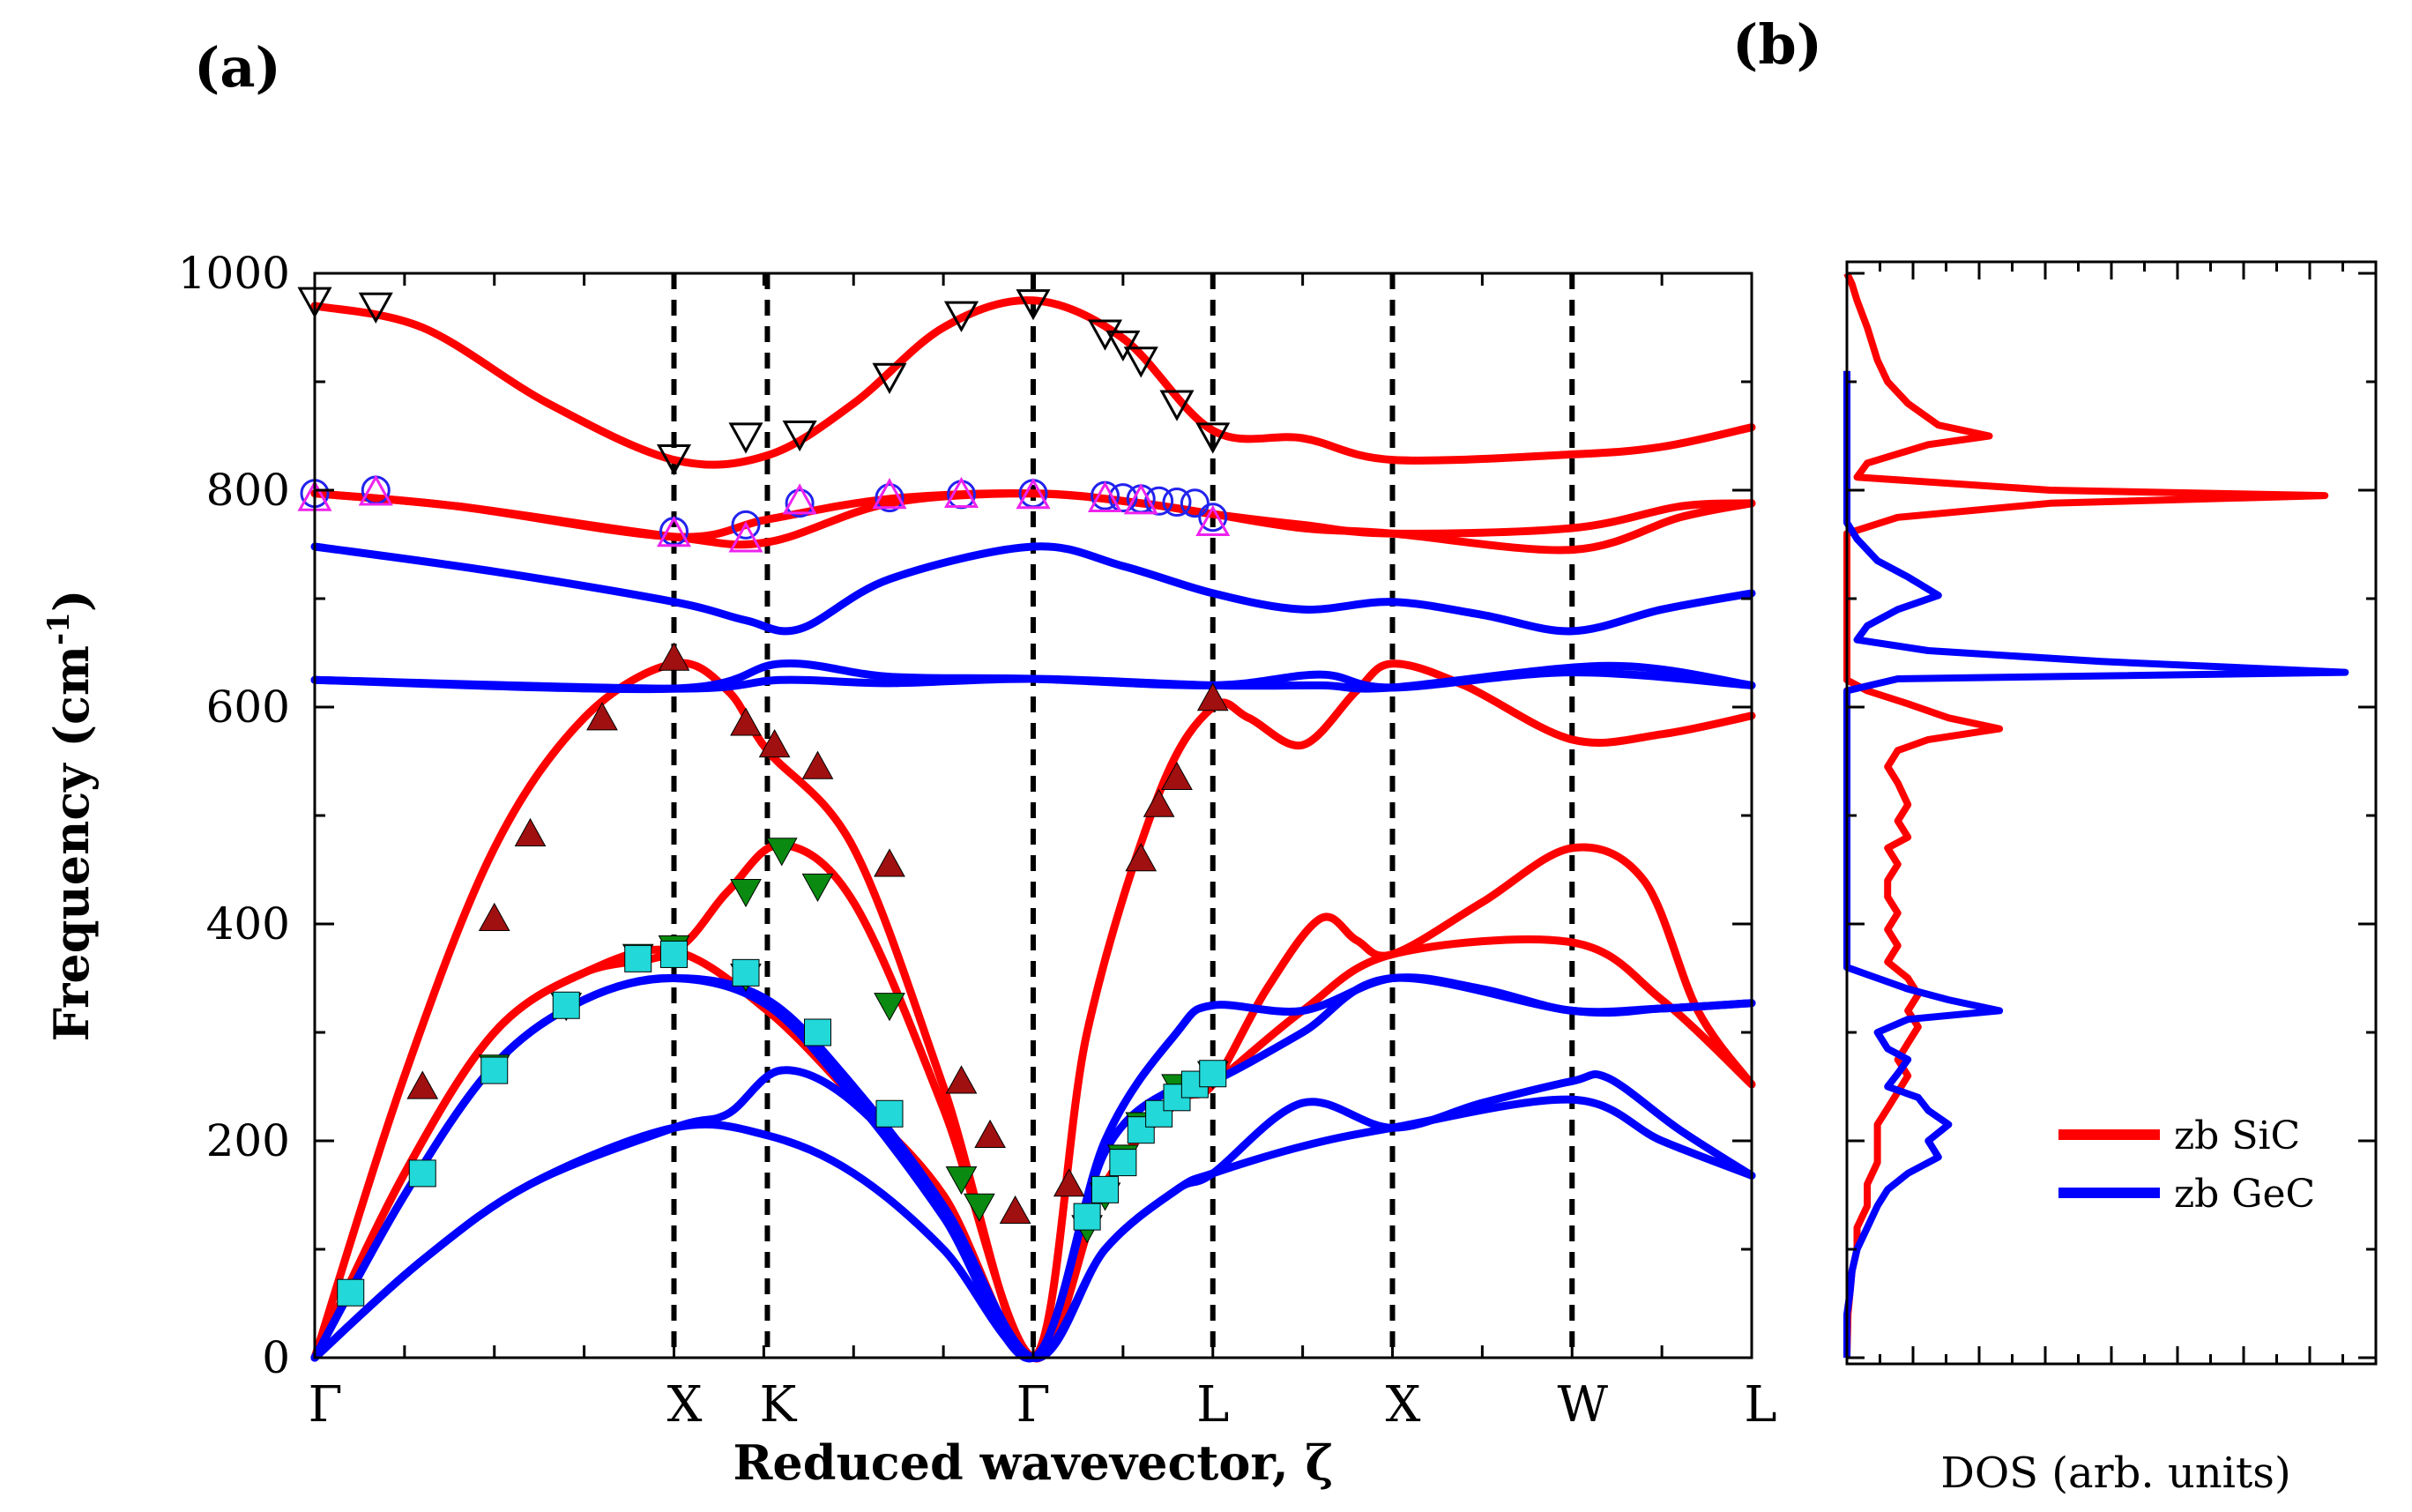 This screenshot has height=1512, width=2412. What do you see at coordinates (248, 708) in the screenshot?
I see `y-tick-label-600: 600` at bounding box center [248, 708].